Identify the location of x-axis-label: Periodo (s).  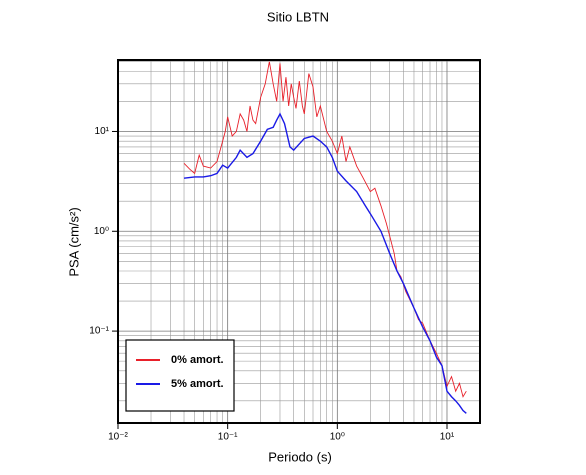
(300, 456).